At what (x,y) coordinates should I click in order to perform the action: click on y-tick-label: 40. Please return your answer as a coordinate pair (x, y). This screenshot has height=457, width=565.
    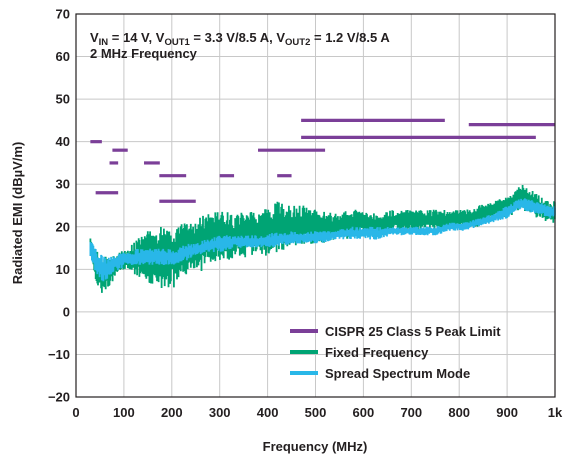
    Looking at the image, I should click on (63, 141).